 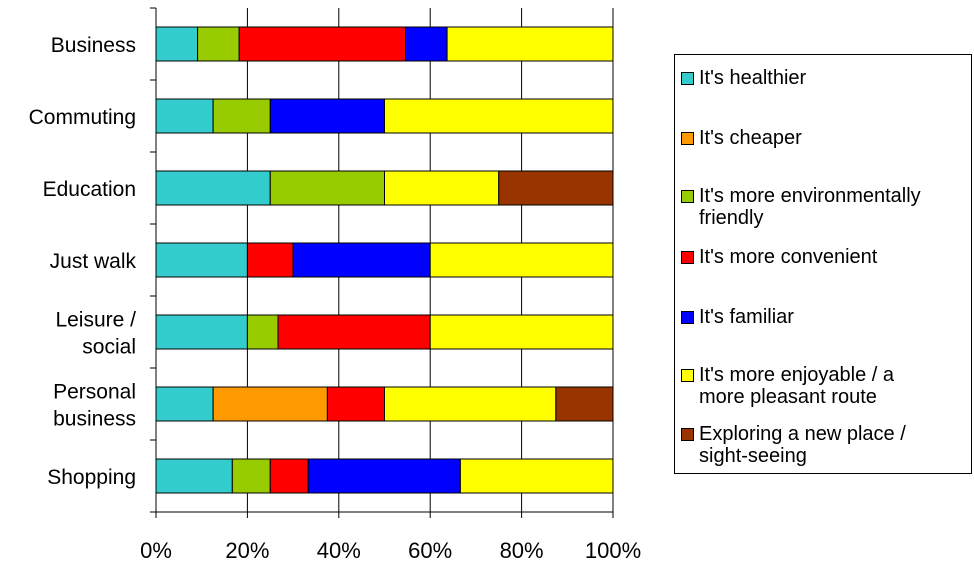 What do you see at coordinates (94, 406) in the screenshot?
I see `category-label: Personal business` at bounding box center [94, 406].